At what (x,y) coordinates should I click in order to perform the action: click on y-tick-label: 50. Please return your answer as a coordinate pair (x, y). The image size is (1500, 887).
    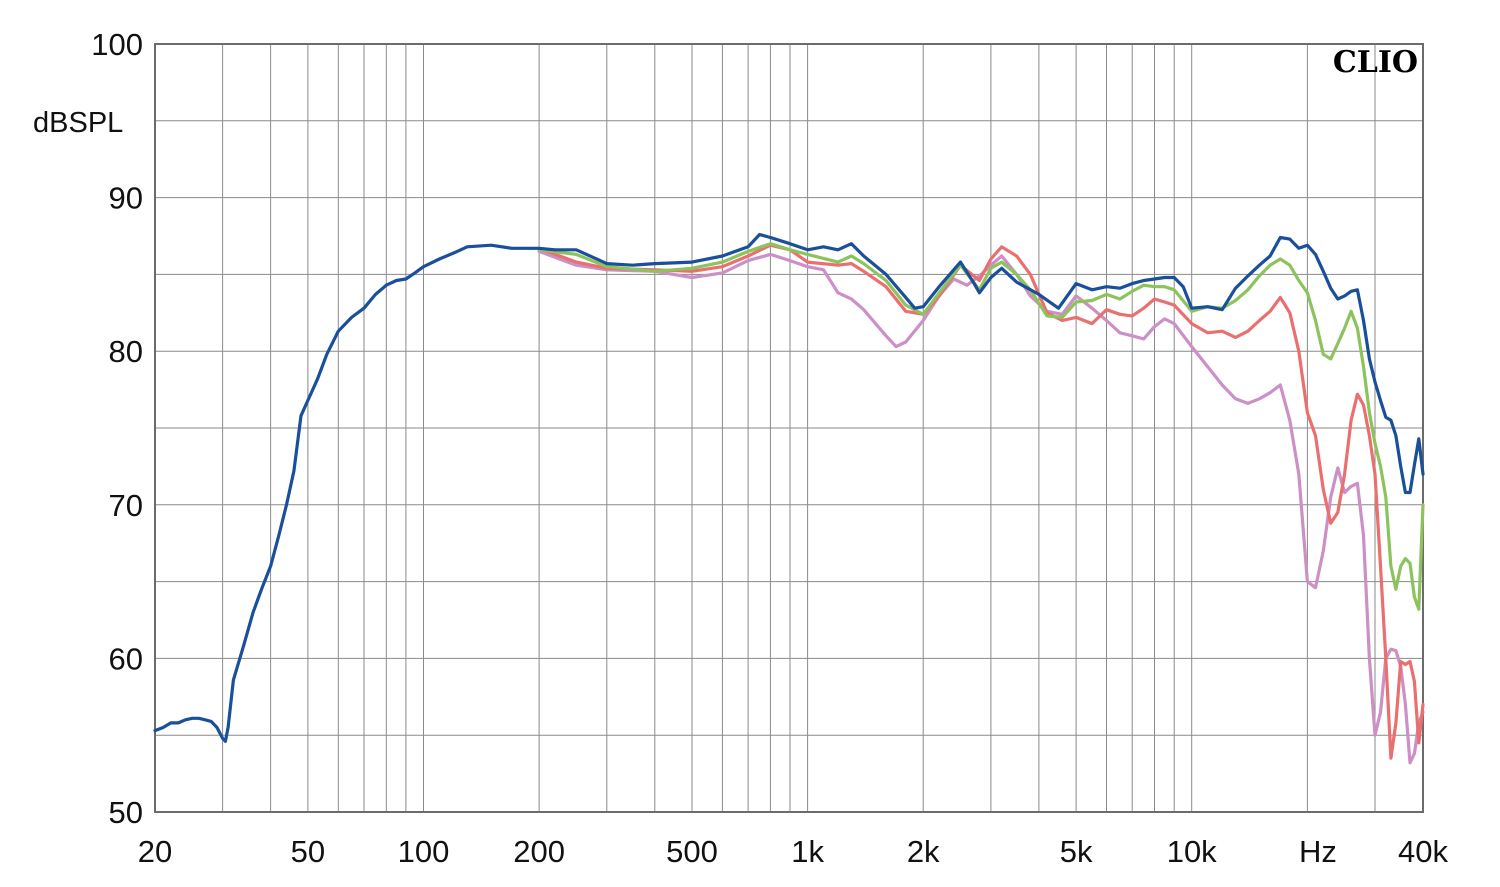
    Looking at the image, I should click on (126, 812).